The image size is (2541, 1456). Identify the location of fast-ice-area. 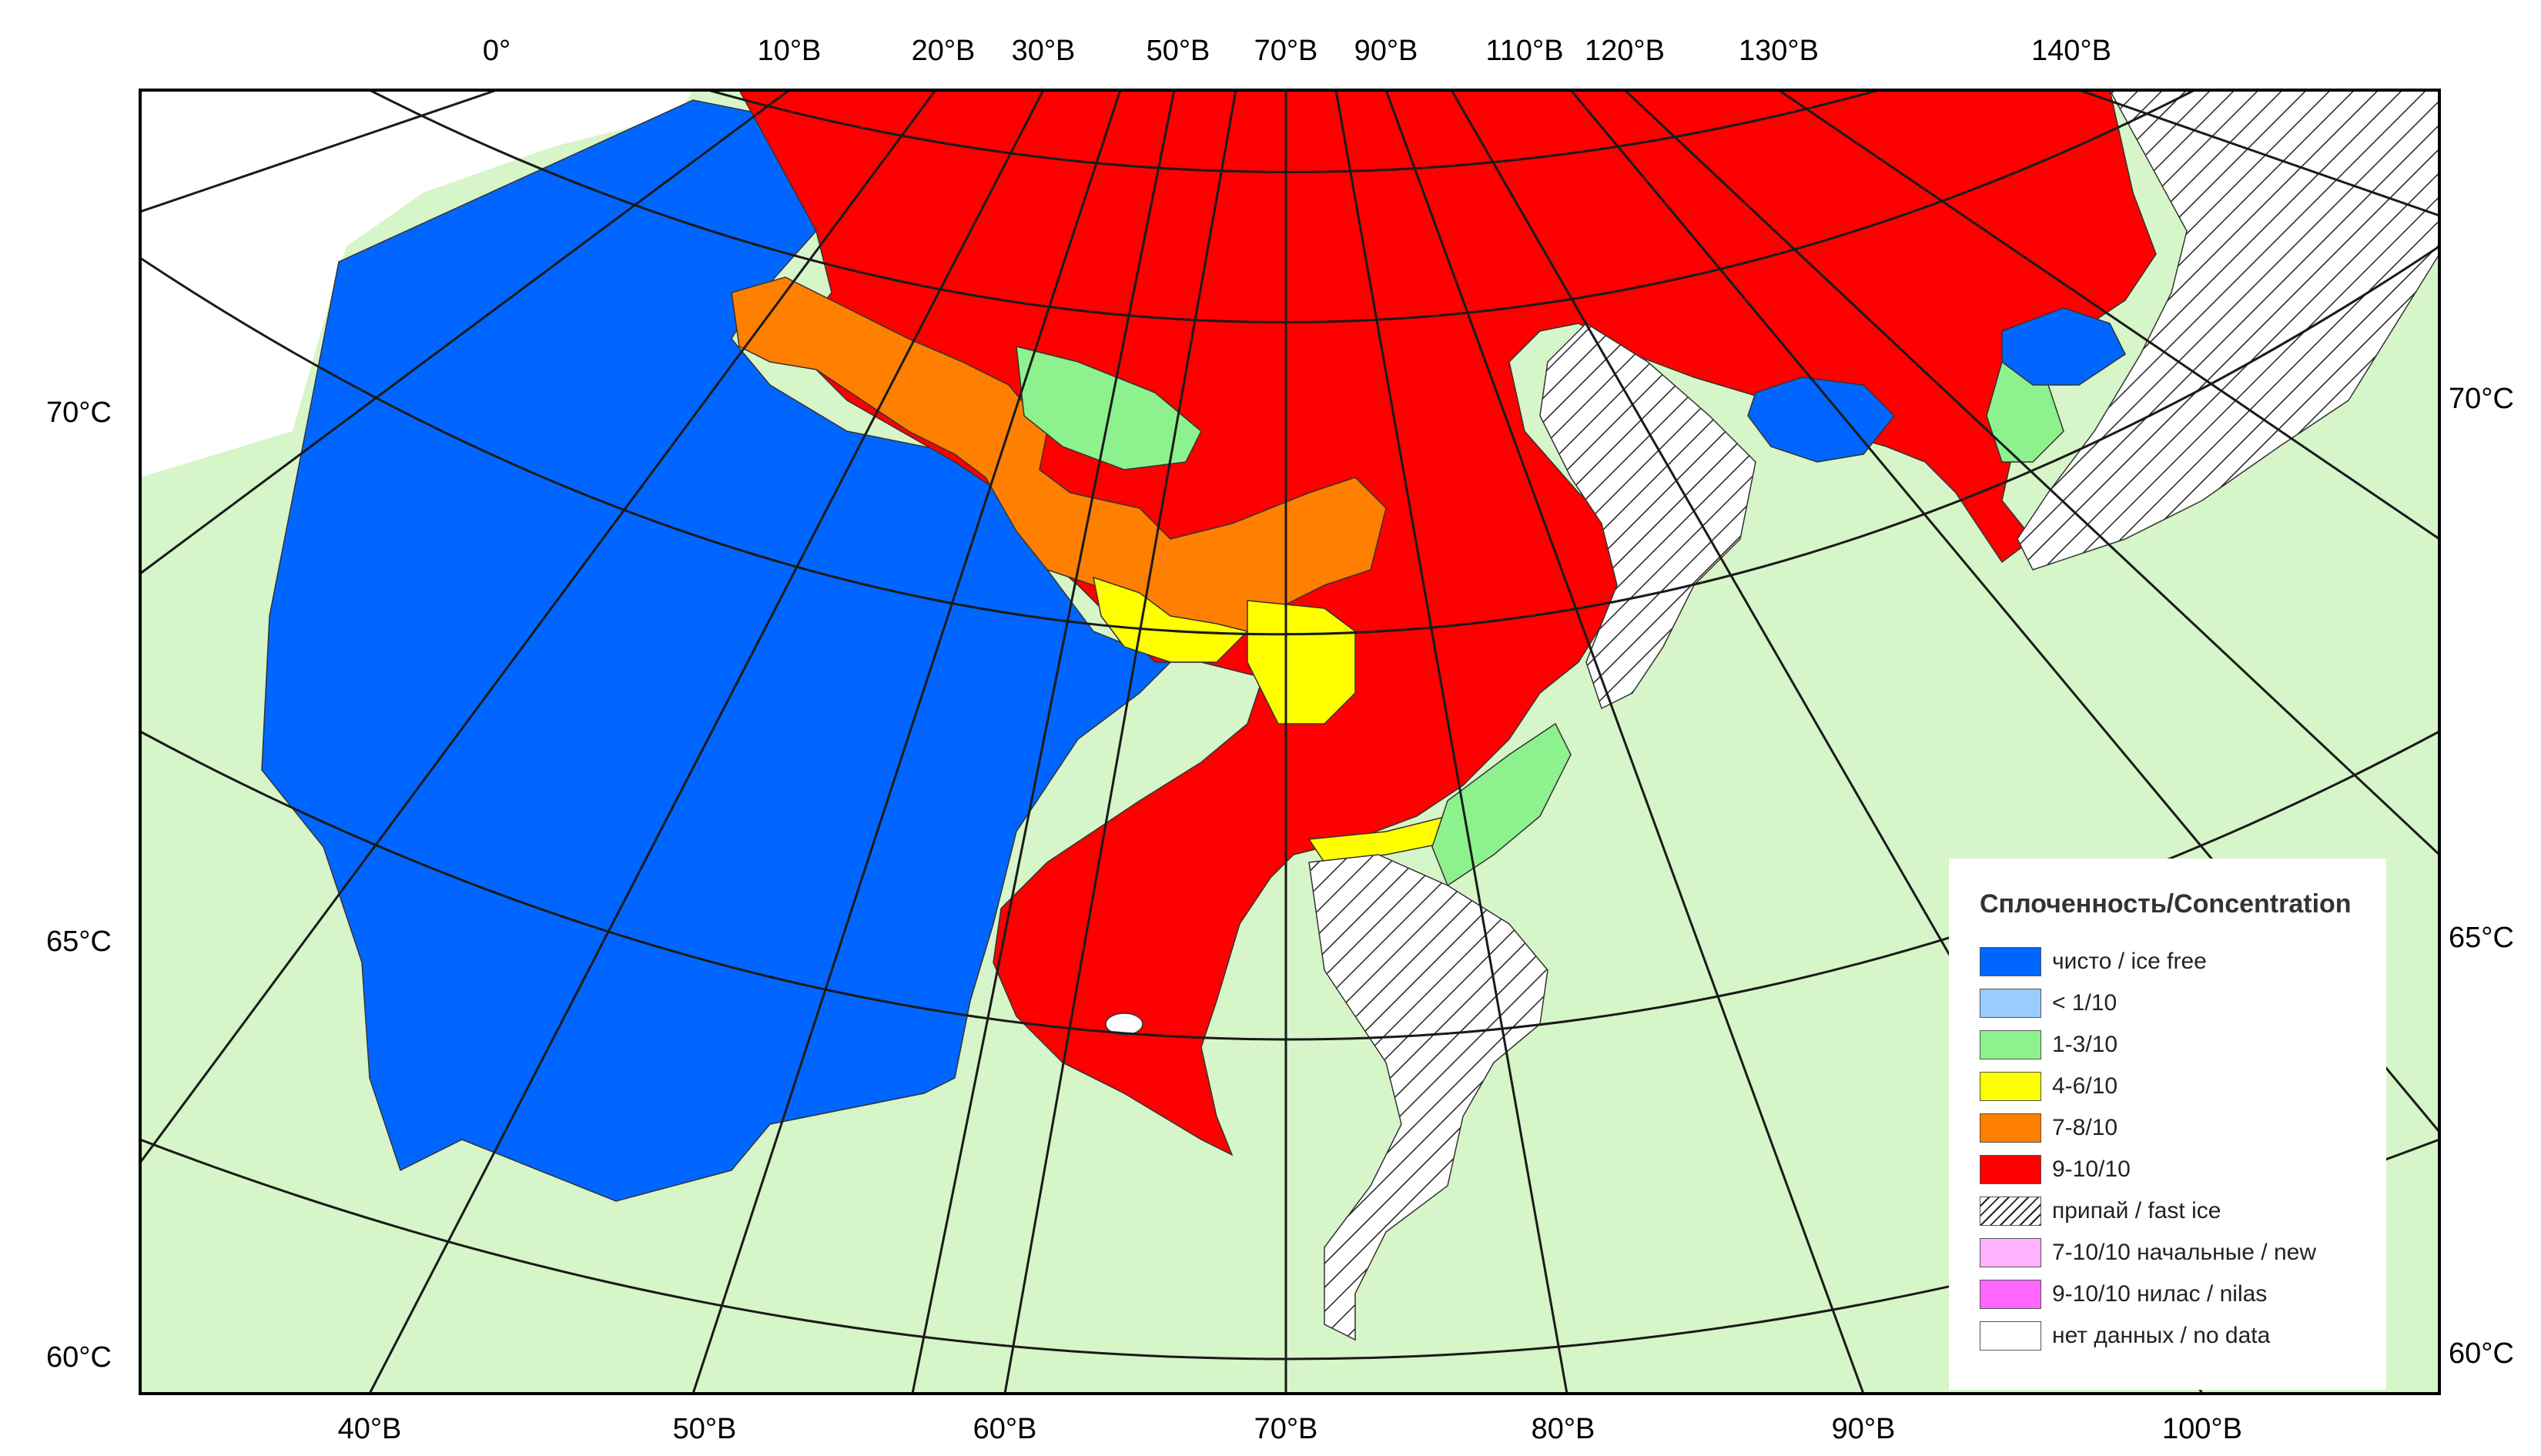
(2228, 330).